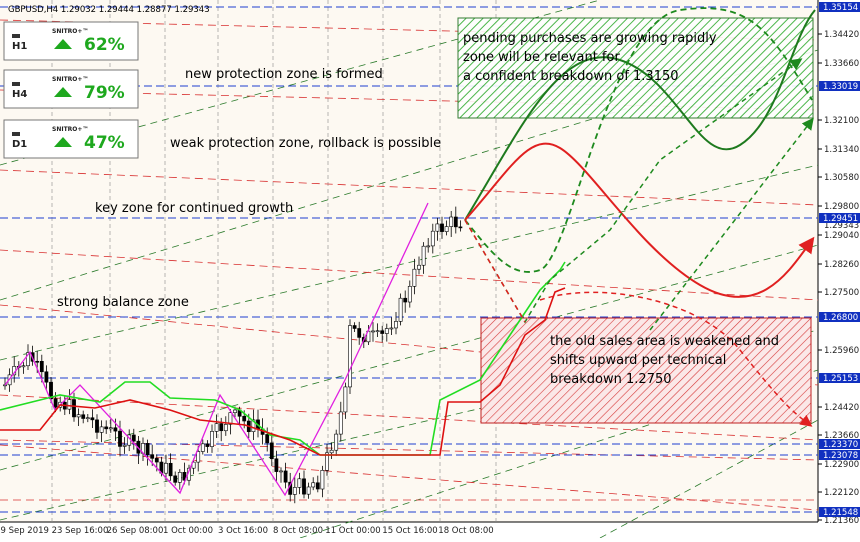 The height and width of the screenshot is (542, 860). I want to click on level-label: 1.26800, so click(840, 318).